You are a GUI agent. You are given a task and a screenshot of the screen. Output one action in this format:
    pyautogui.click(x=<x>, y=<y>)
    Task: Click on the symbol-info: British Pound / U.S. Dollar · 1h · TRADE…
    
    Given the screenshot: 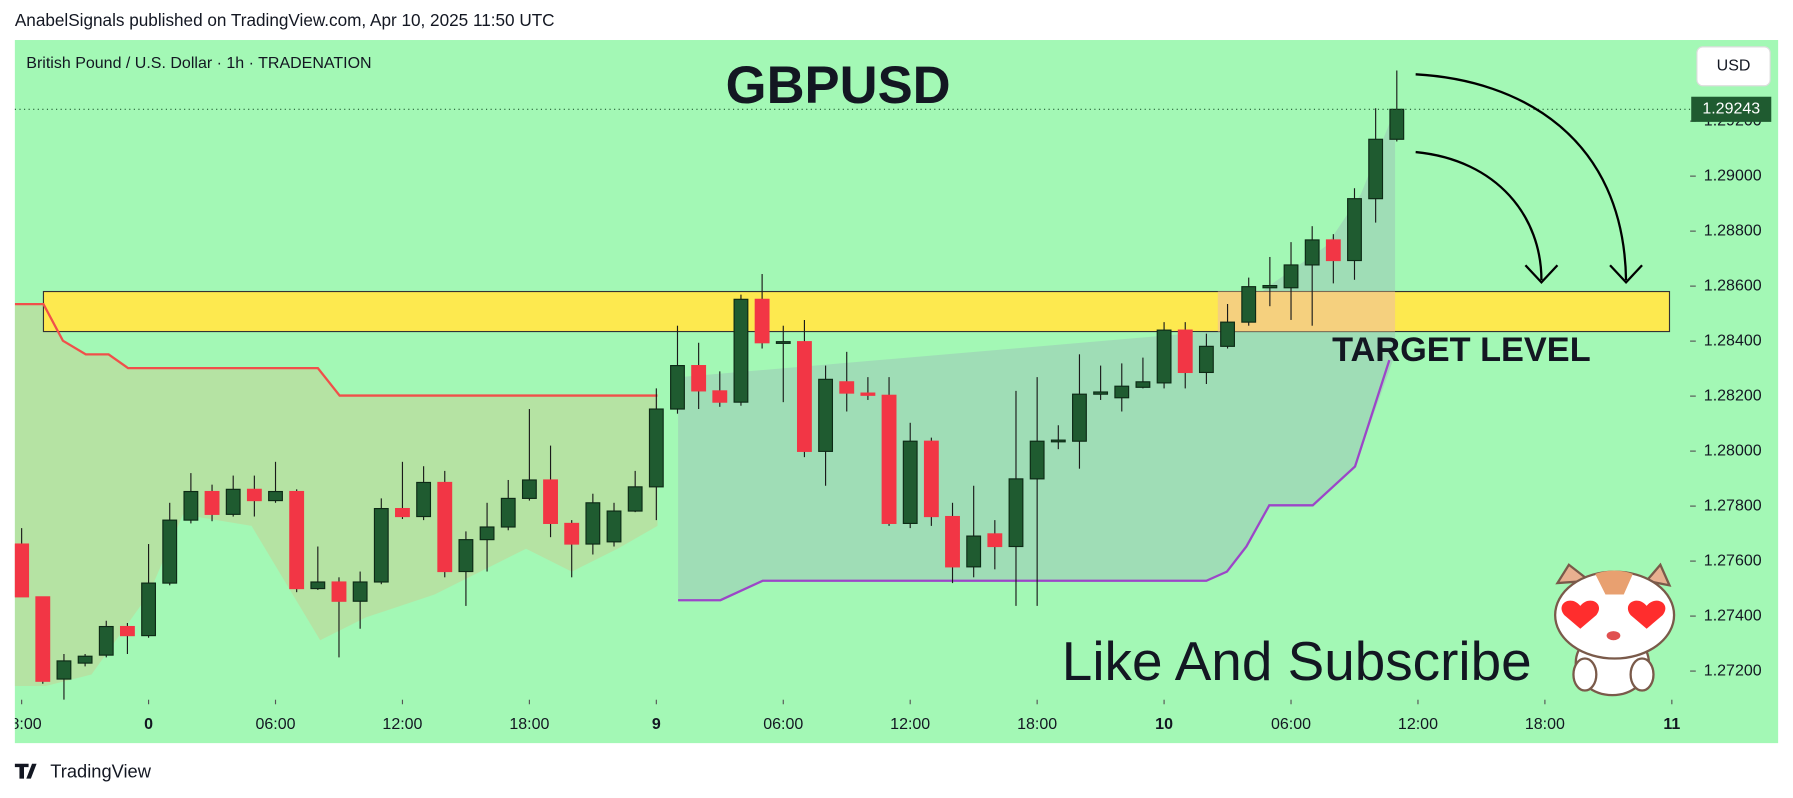 What is the action you would take?
    pyautogui.click(x=198, y=63)
    